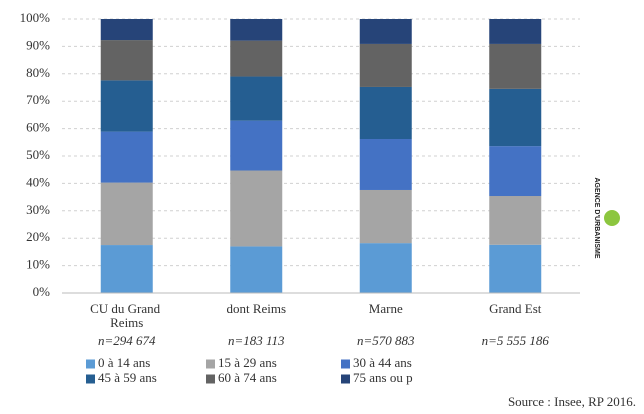  What do you see at coordinates (386, 308) in the screenshot?
I see `x-tick-label: Marne` at bounding box center [386, 308].